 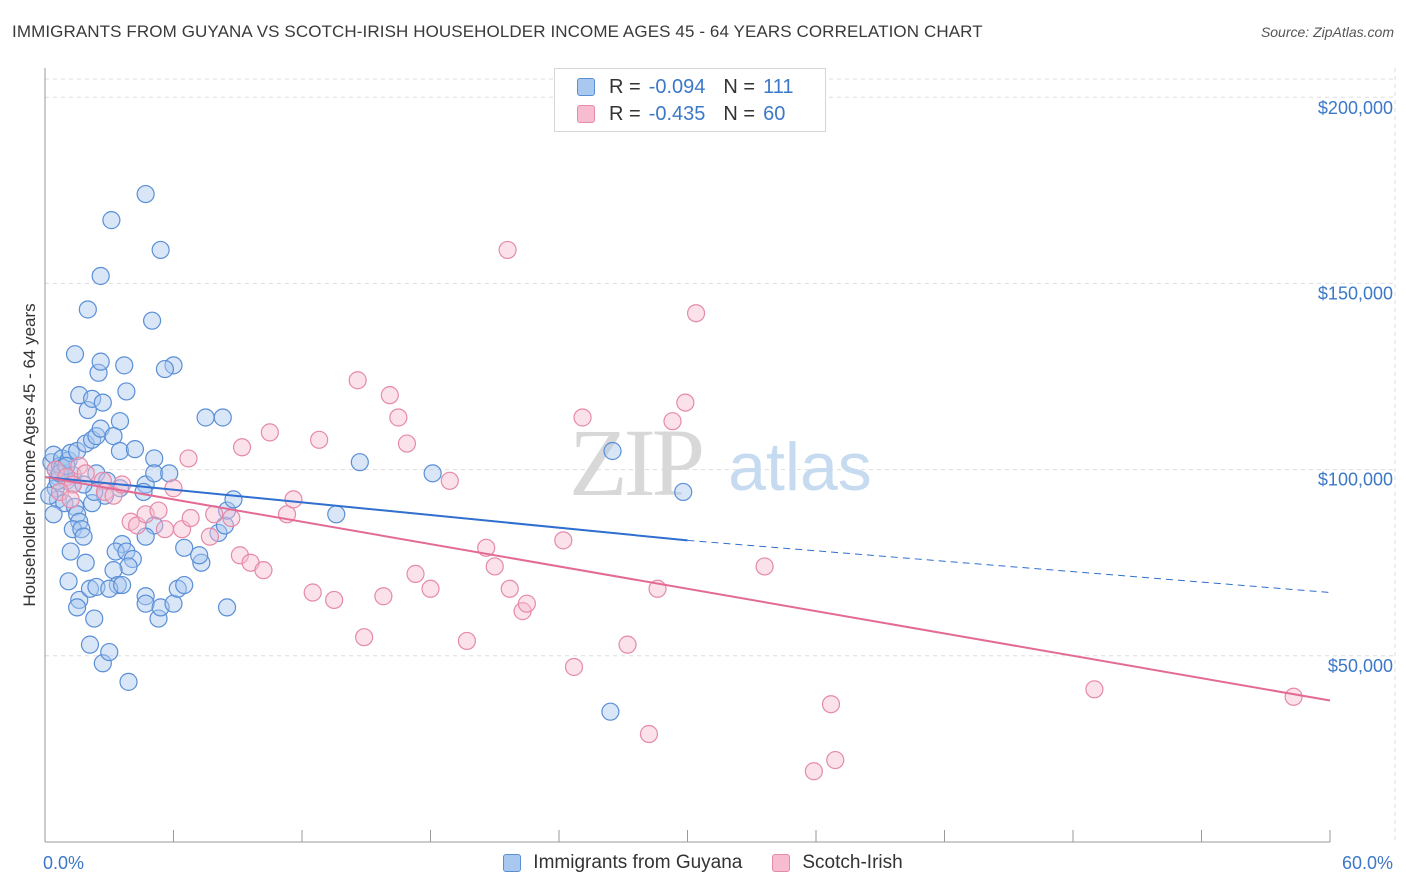 What do you see at coordinates (1360, 666) in the screenshot?
I see `y-tick-label: $50,000` at bounding box center [1360, 666].